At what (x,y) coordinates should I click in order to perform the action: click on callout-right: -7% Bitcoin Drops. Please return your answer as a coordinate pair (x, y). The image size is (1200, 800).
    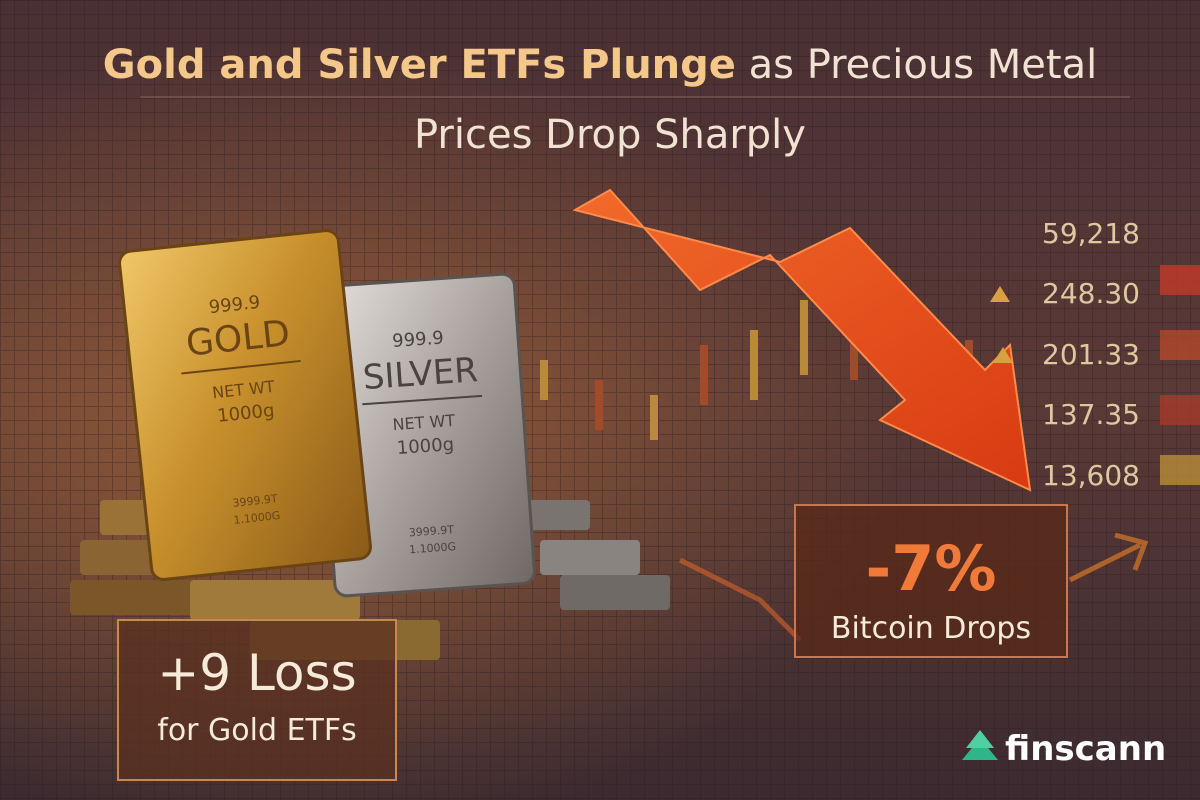
    Looking at the image, I should click on (931, 581).